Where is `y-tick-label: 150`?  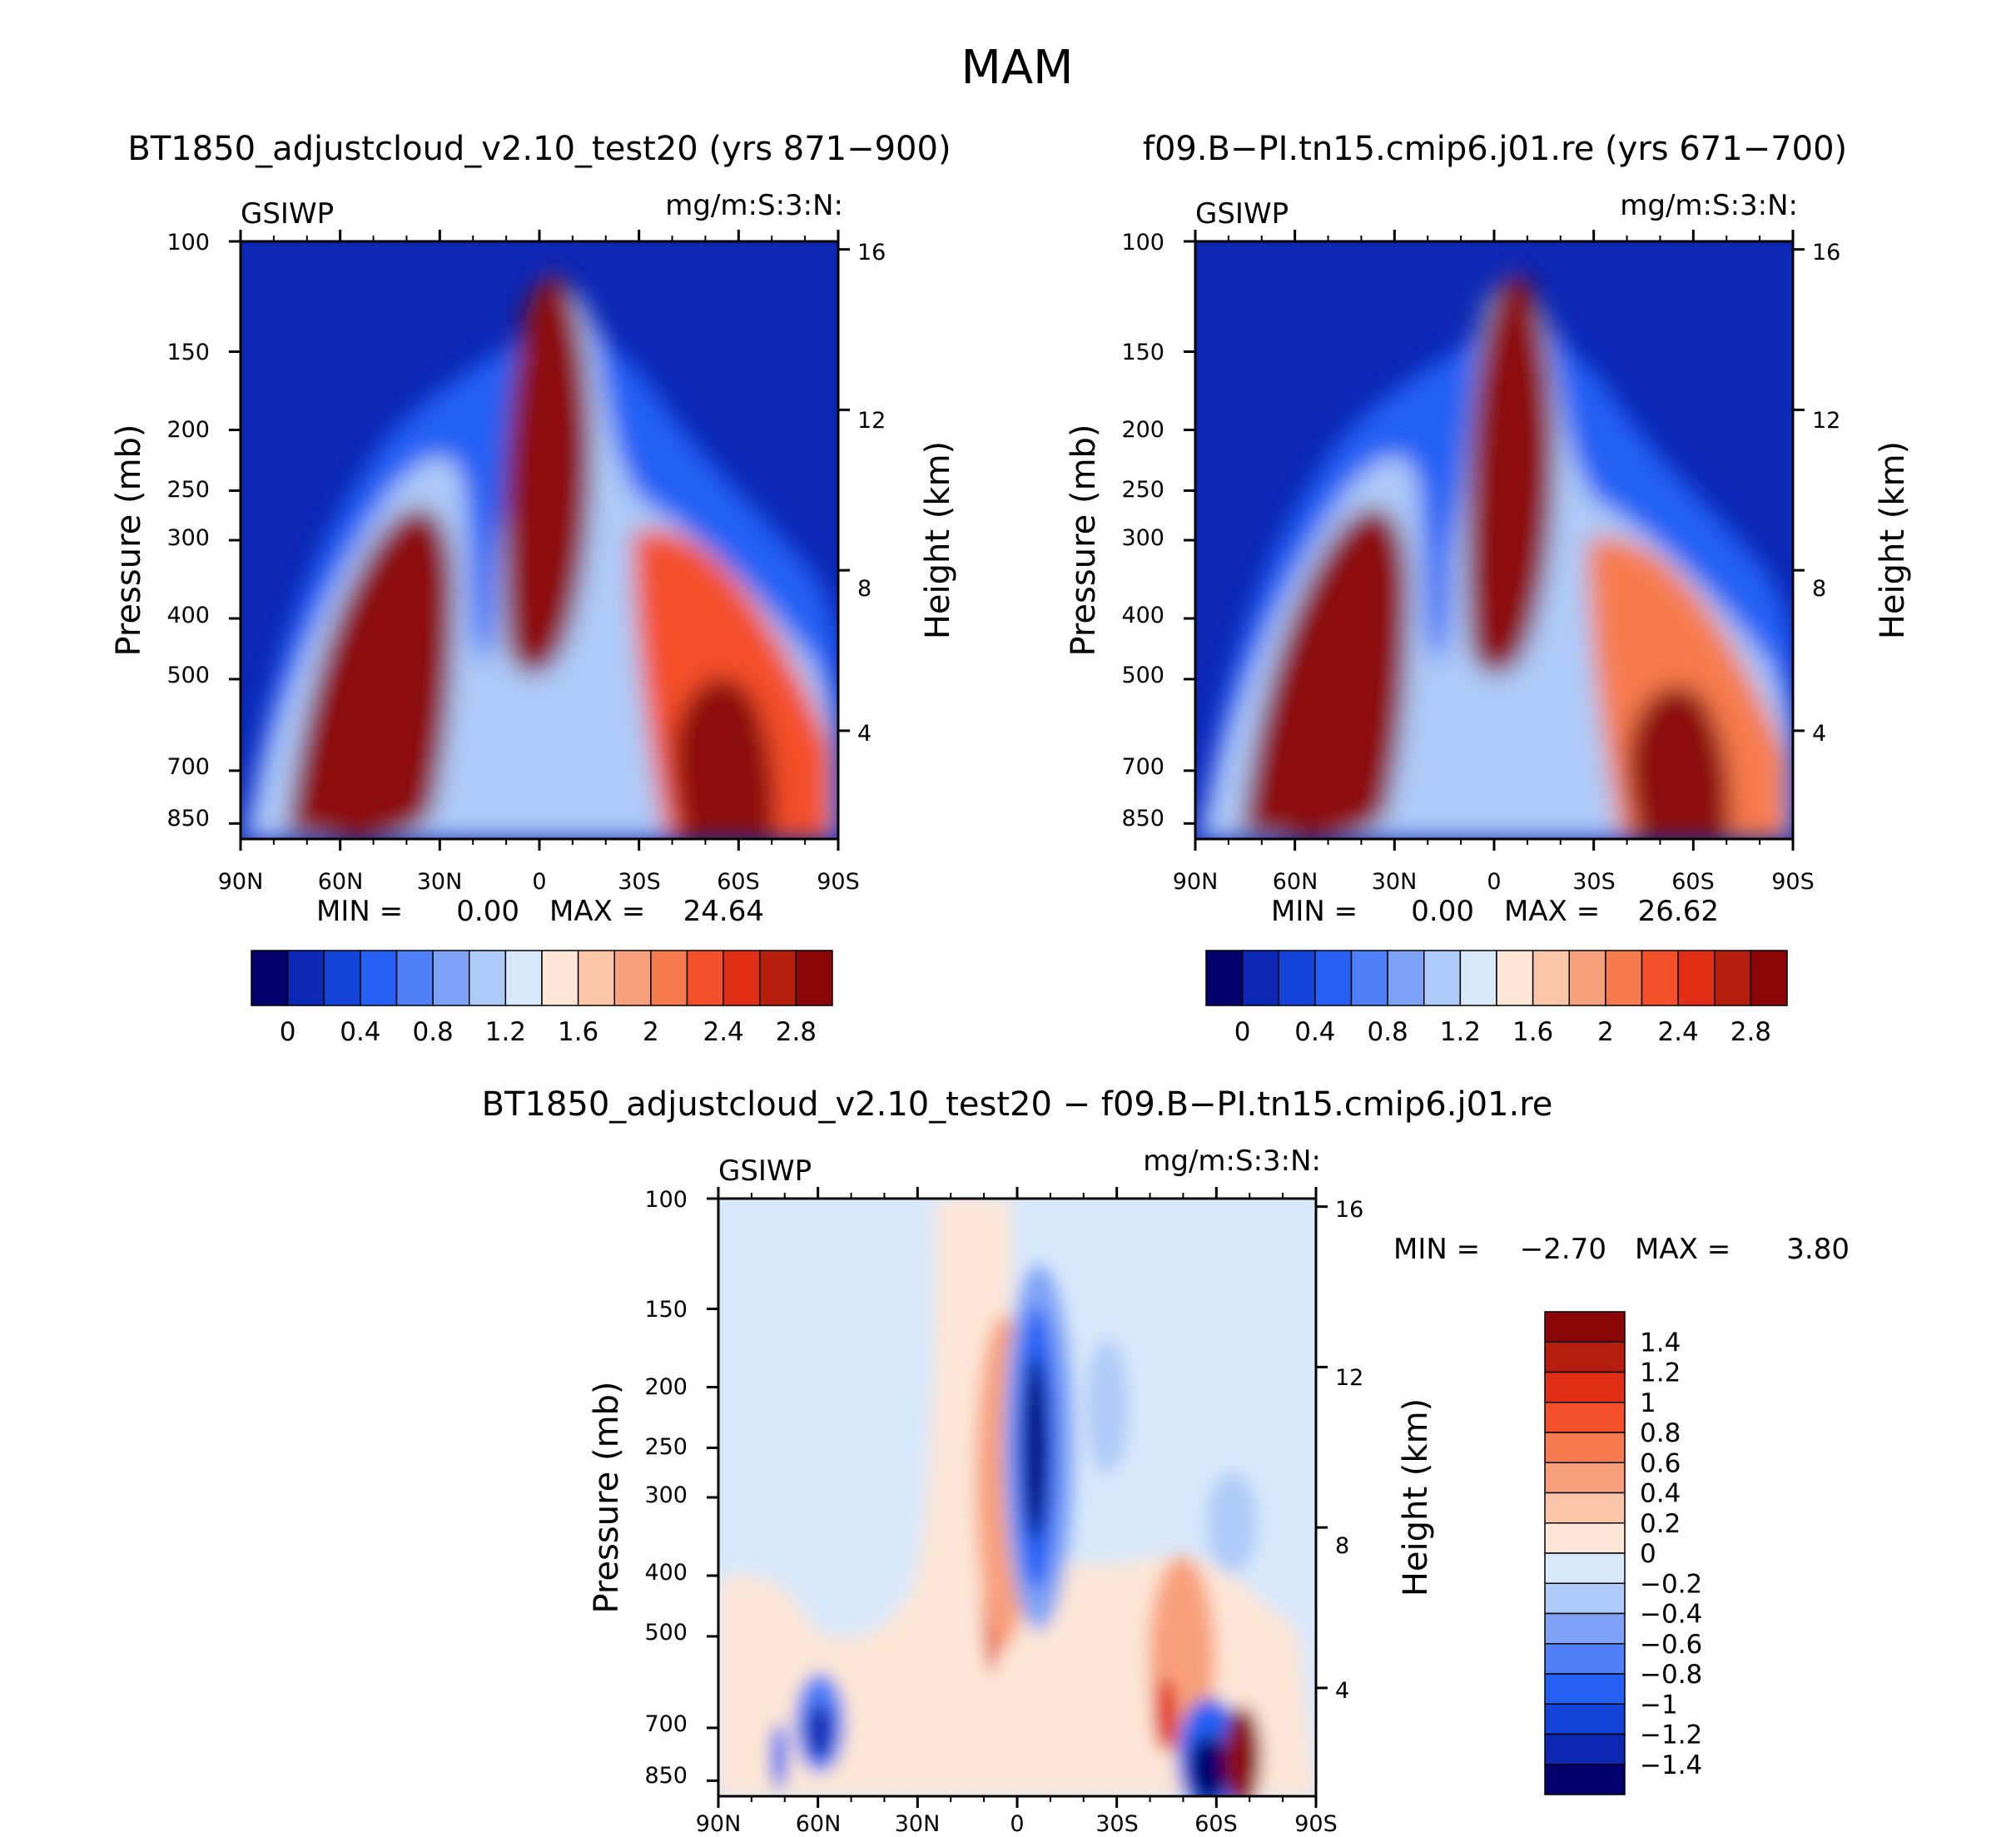 y-tick-label: 150 is located at coordinates (666, 1310).